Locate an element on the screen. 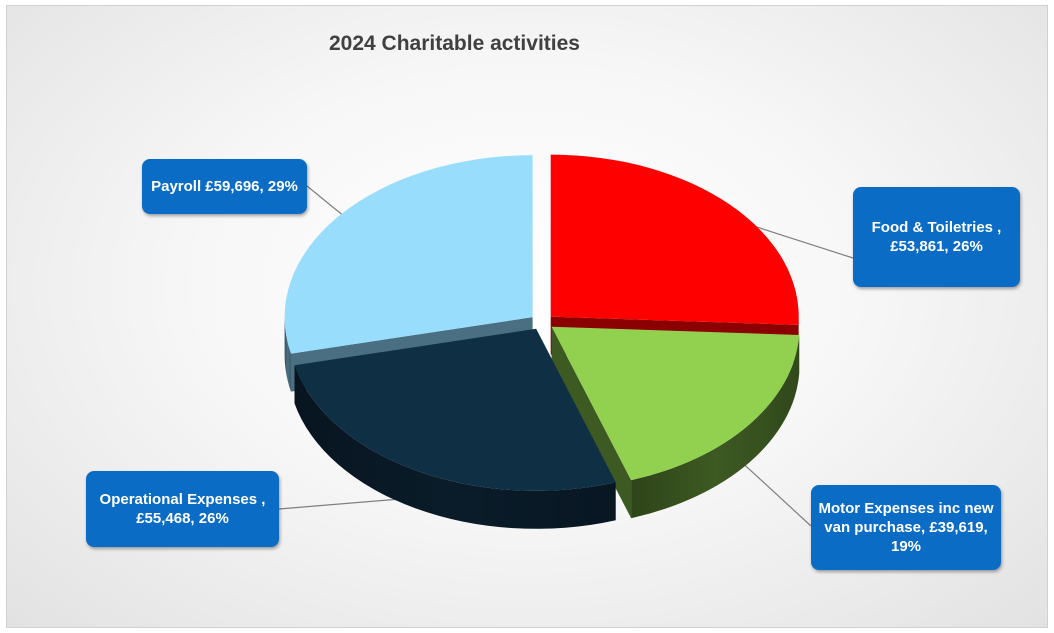 Image resolution: width=1054 pixels, height=633 pixels. slice-motor is located at coordinates (675, 403).